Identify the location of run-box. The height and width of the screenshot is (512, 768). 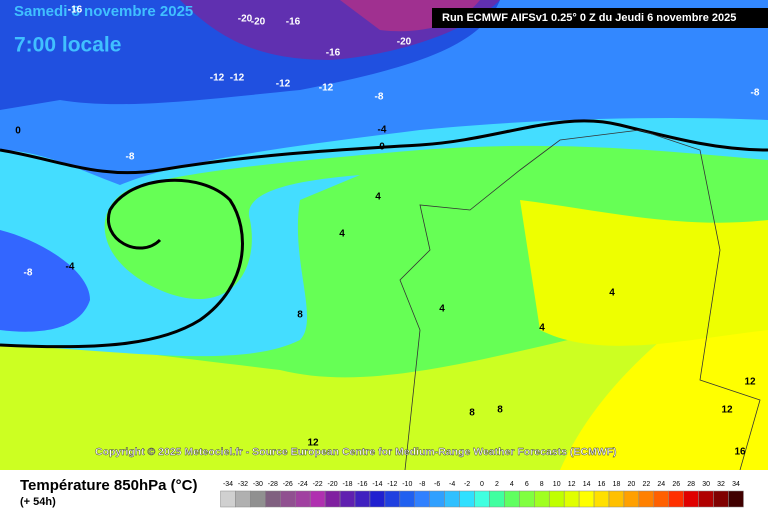
(600, 18).